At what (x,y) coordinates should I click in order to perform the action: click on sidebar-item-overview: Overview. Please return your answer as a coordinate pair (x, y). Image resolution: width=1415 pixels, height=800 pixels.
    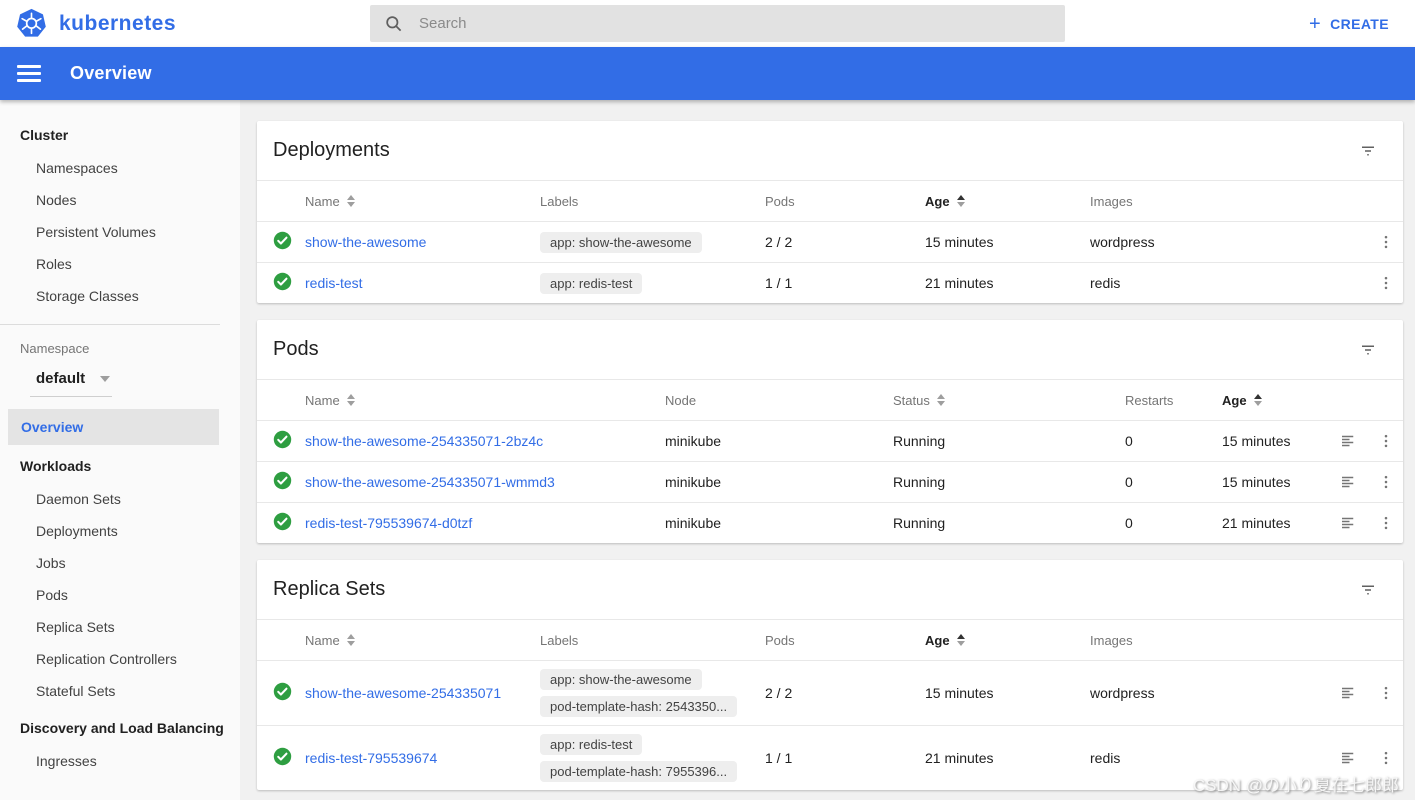
    Looking at the image, I should click on (113, 427).